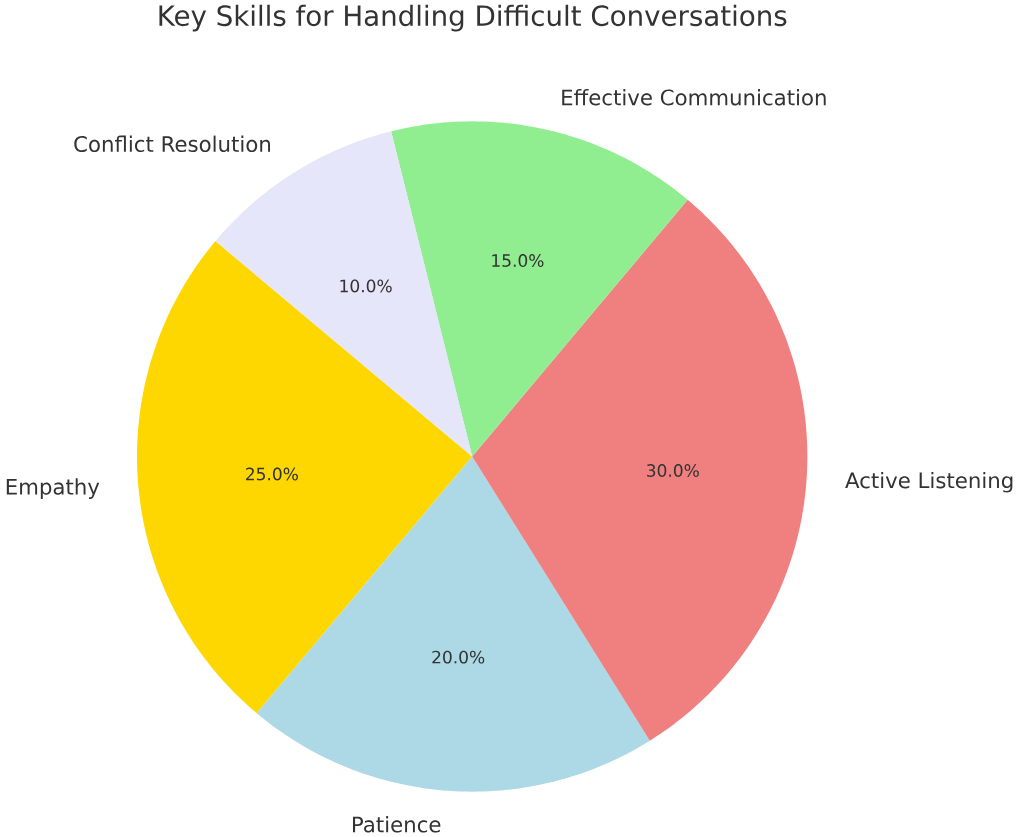  I want to click on data-label: 15.0%, so click(518, 260).